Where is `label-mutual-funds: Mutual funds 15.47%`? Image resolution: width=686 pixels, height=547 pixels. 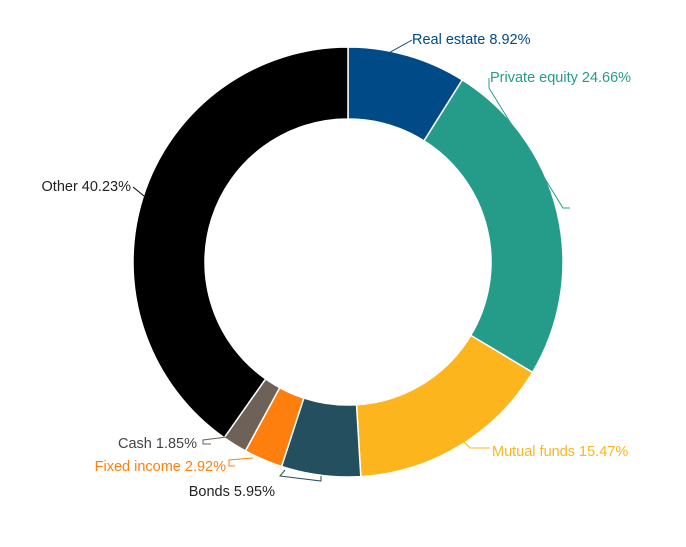 label-mutual-funds: Mutual funds 15.47% is located at coordinates (560, 452).